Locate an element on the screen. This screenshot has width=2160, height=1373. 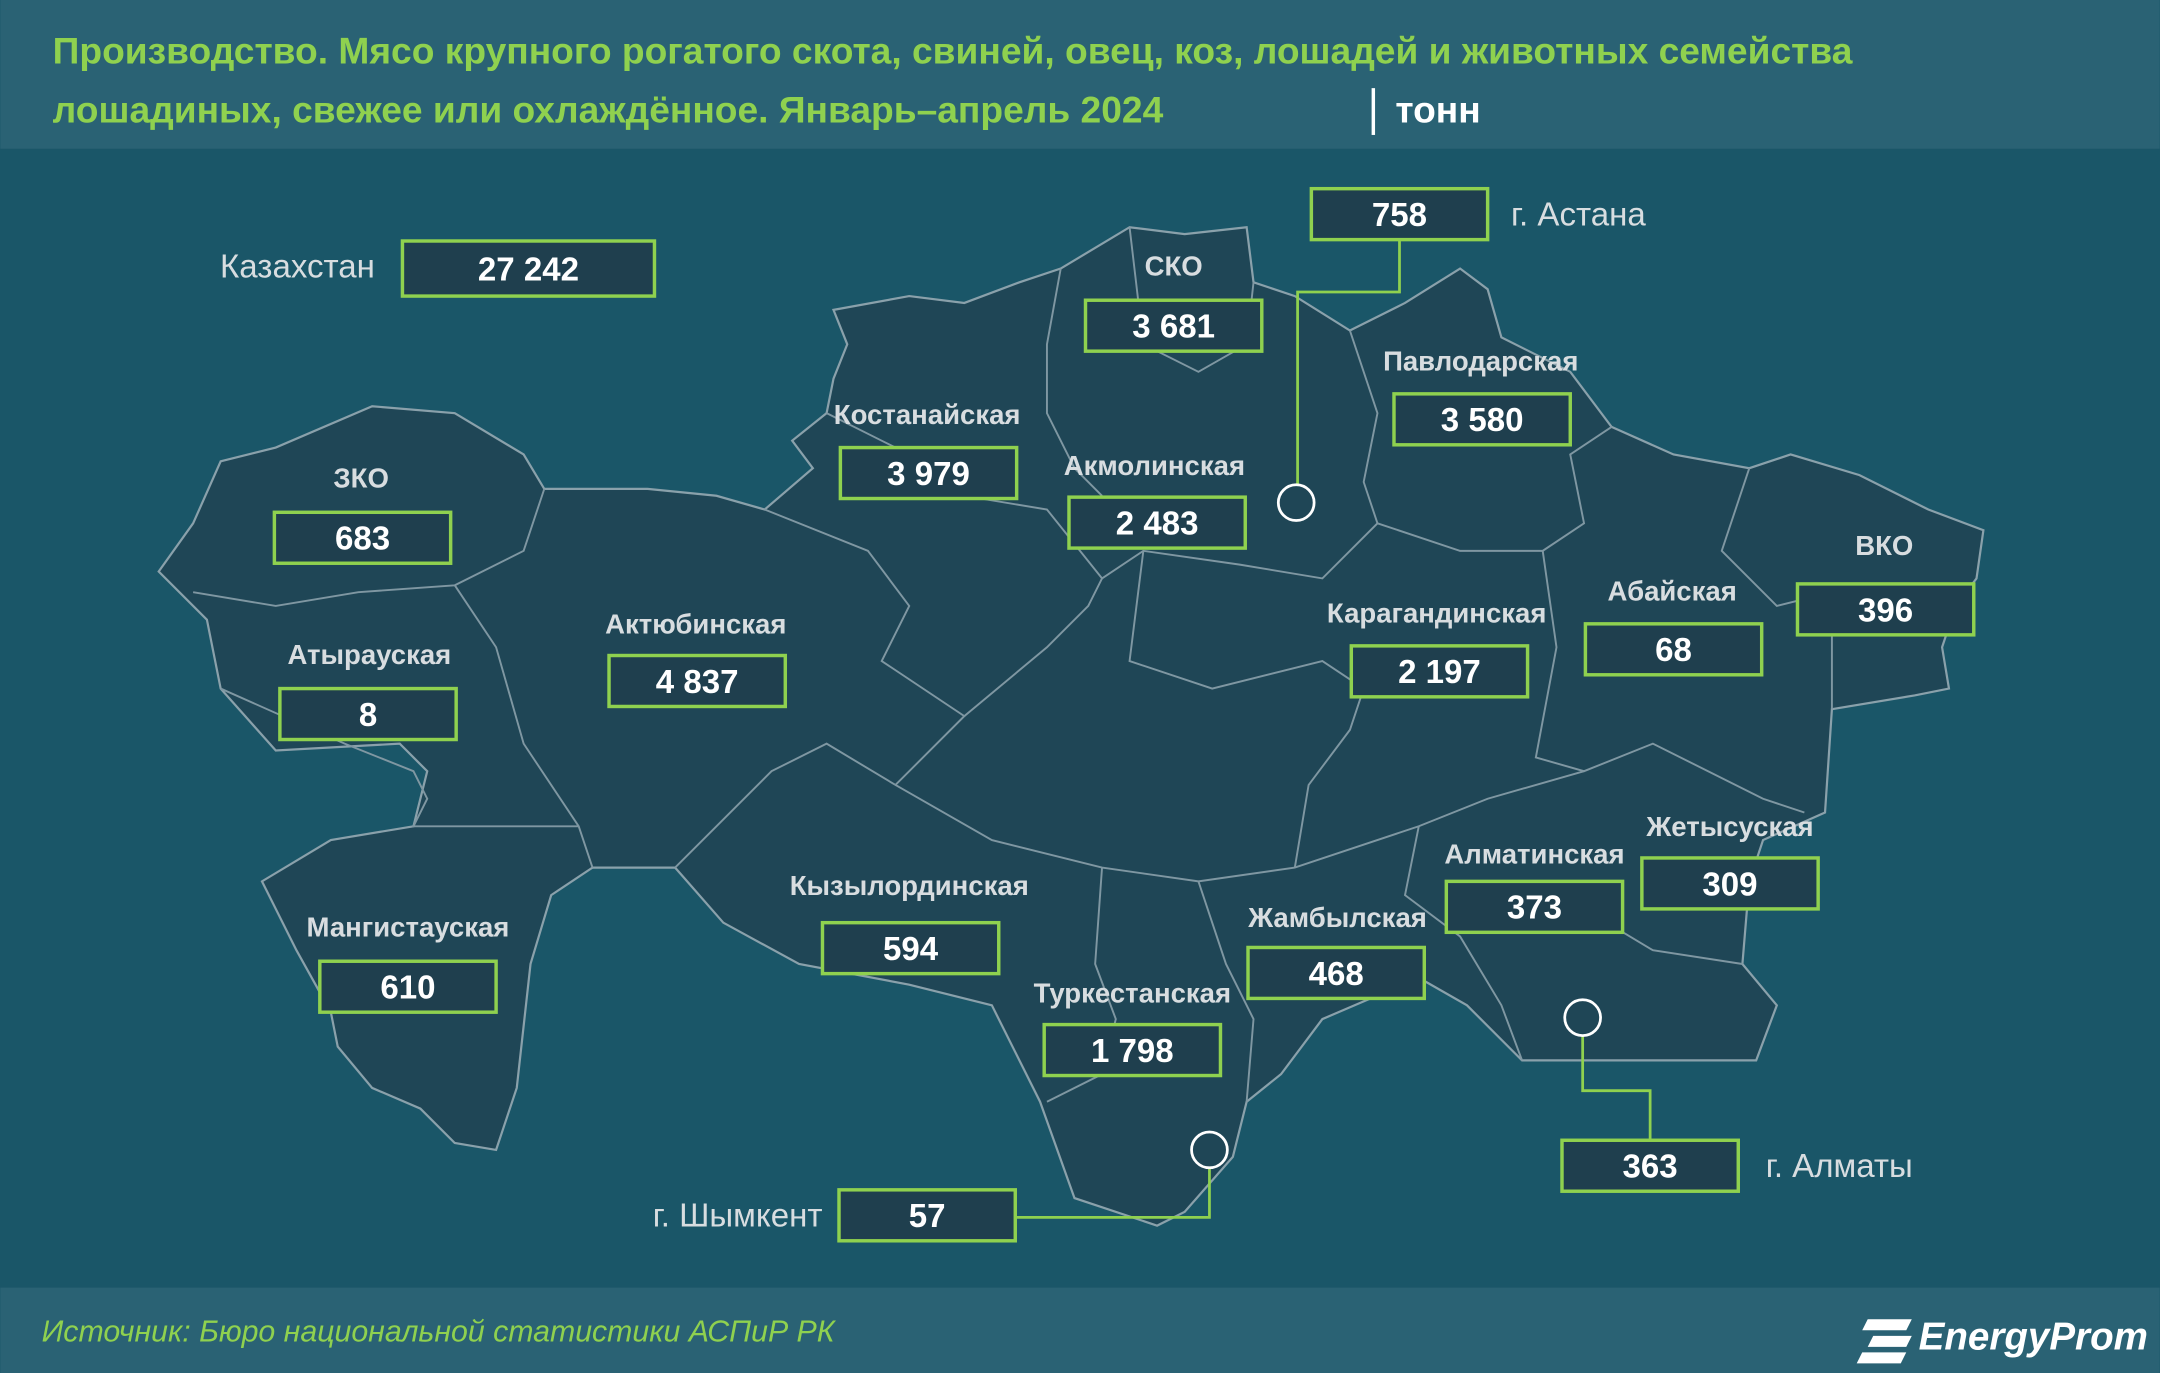
total-name: Казахстан is located at coordinates (297, 267).